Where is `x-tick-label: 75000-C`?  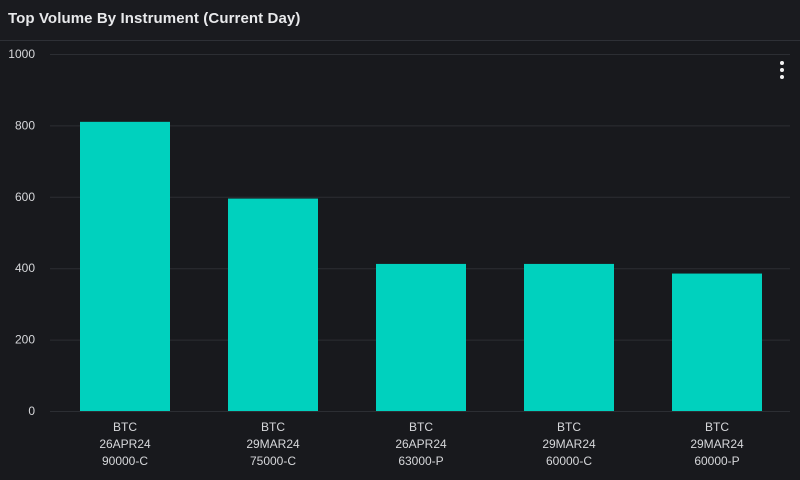 x-tick-label: 75000-C is located at coordinates (273, 461).